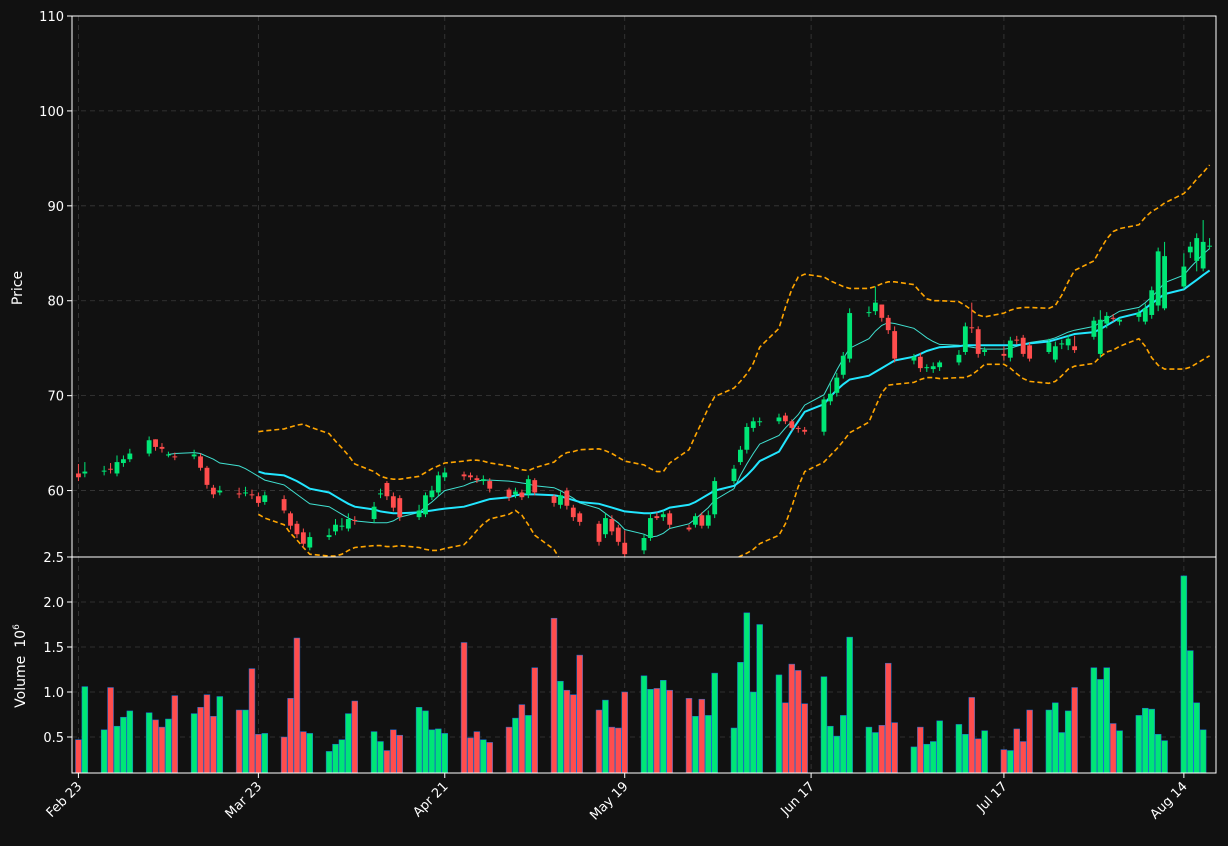 The width and height of the screenshot is (1228, 846). Describe the element at coordinates (21, 682) in the screenshot. I see `volume-label-text: Volume` at that location.